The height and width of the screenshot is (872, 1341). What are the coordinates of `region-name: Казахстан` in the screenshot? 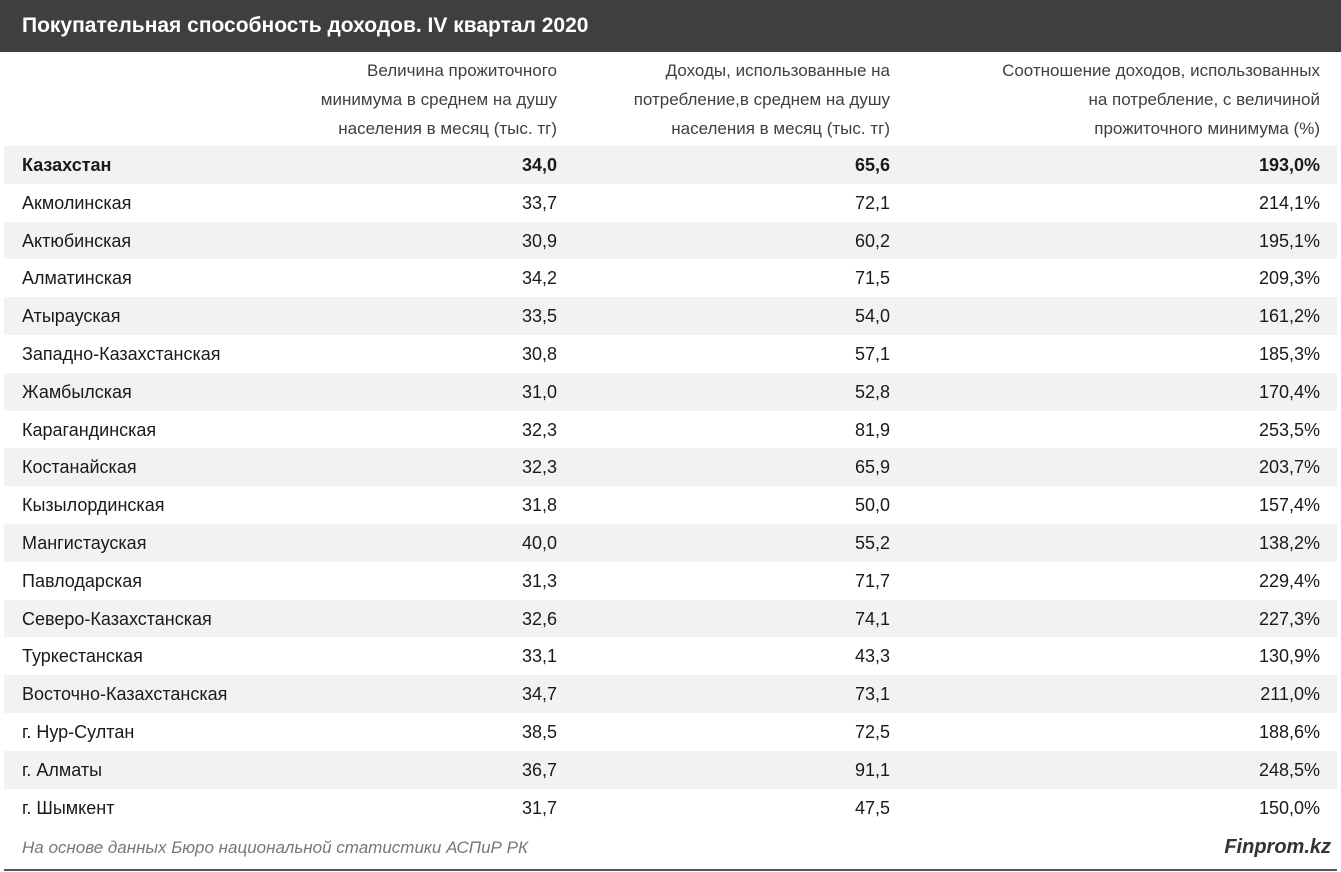 It's located at (67, 165).